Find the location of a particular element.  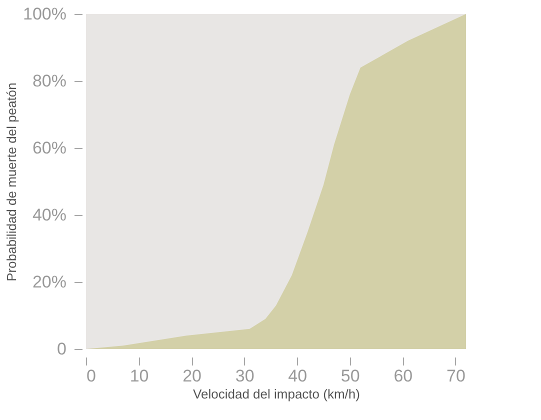

y-tick-label: 0 is located at coordinates (61, 349).